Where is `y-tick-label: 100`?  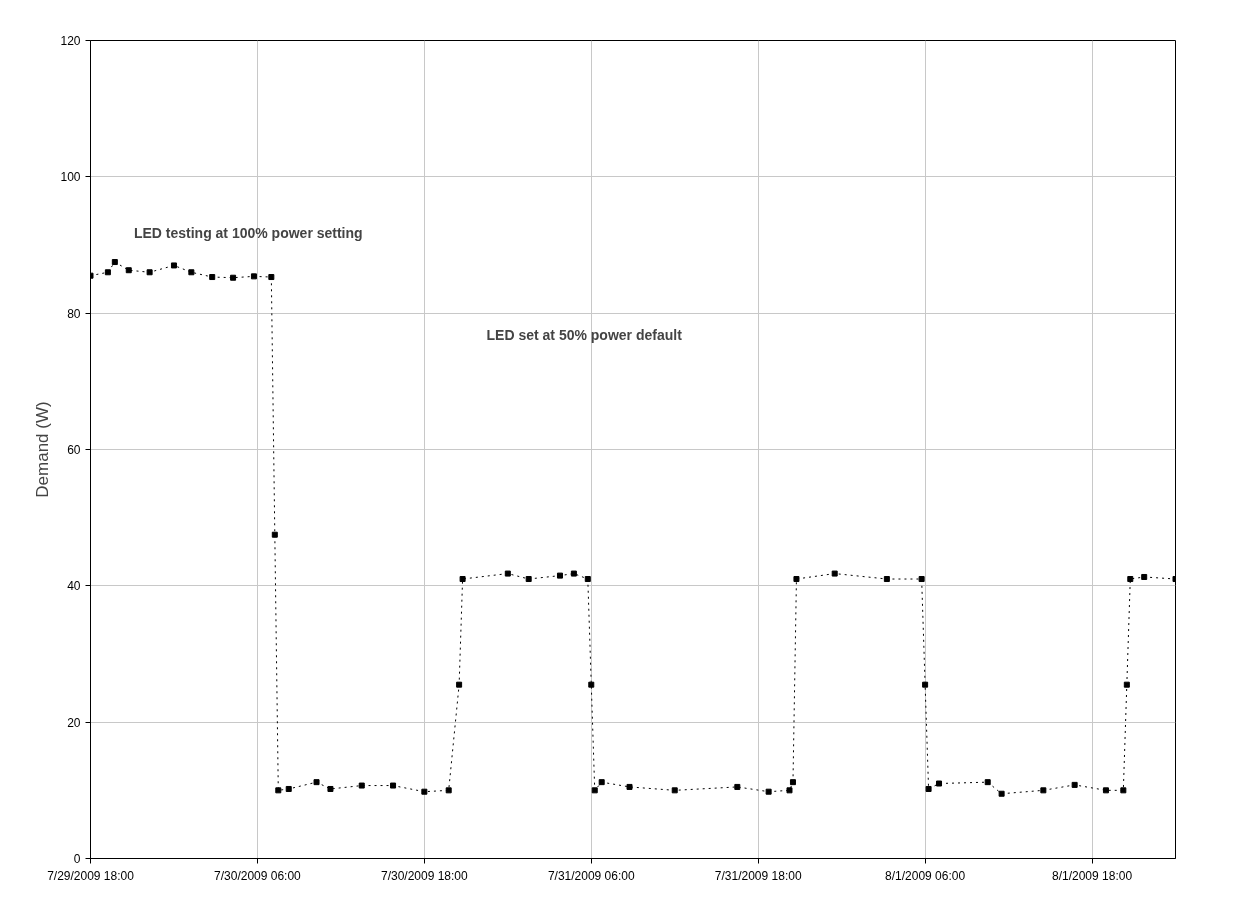
y-tick-label: 100 is located at coordinates (70, 177).